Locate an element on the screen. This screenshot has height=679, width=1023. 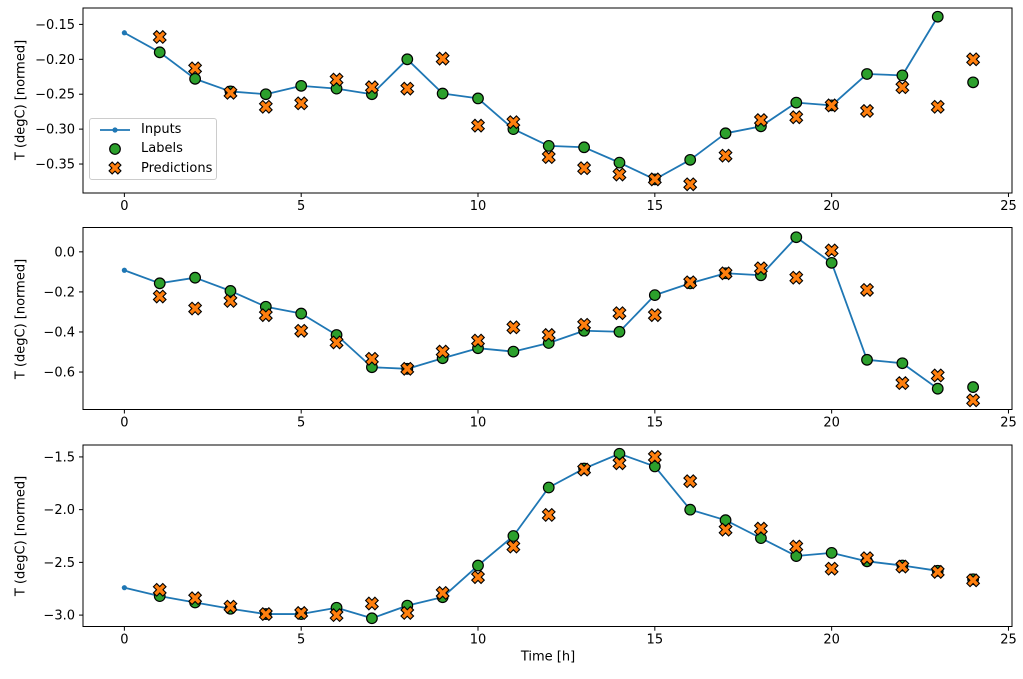
legend-label-predictions: Predictions is located at coordinates (177, 168).